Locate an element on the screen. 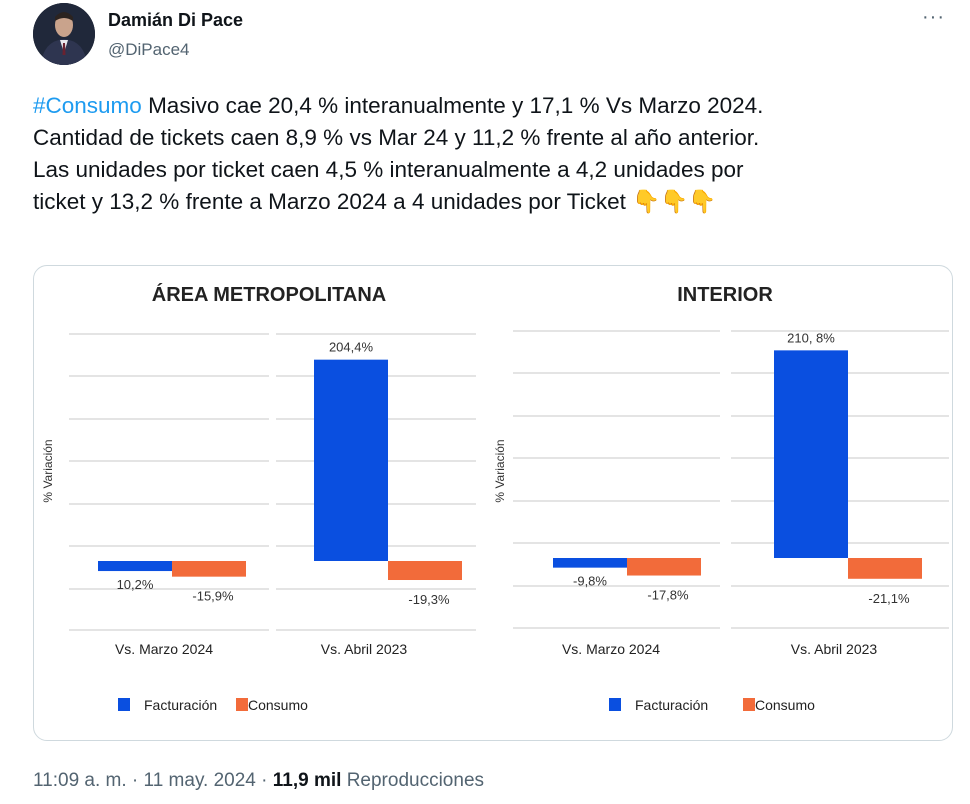 This screenshot has width=970, height=804. data-label: -19,3% is located at coordinates (429, 599).